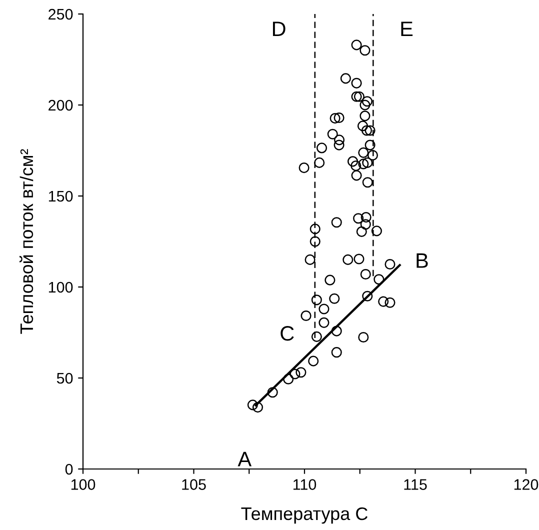 Image resolution: width=539 pixels, height=530 pixels. What do you see at coordinates (60, 287) in the screenshot?
I see `y-tick-label: 100` at bounding box center [60, 287].